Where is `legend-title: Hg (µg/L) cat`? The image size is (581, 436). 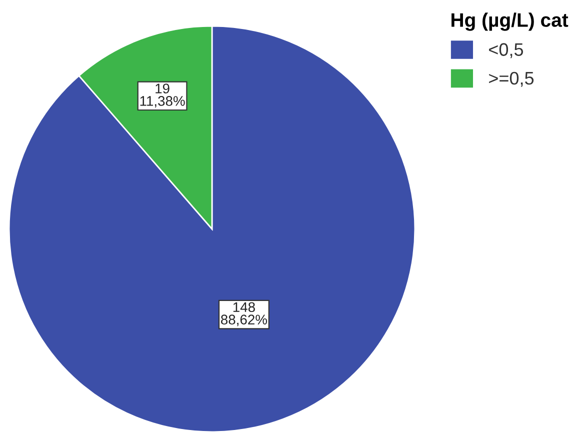
legend-title: Hg (µg/L) cat is located at coordinates (510, 21).